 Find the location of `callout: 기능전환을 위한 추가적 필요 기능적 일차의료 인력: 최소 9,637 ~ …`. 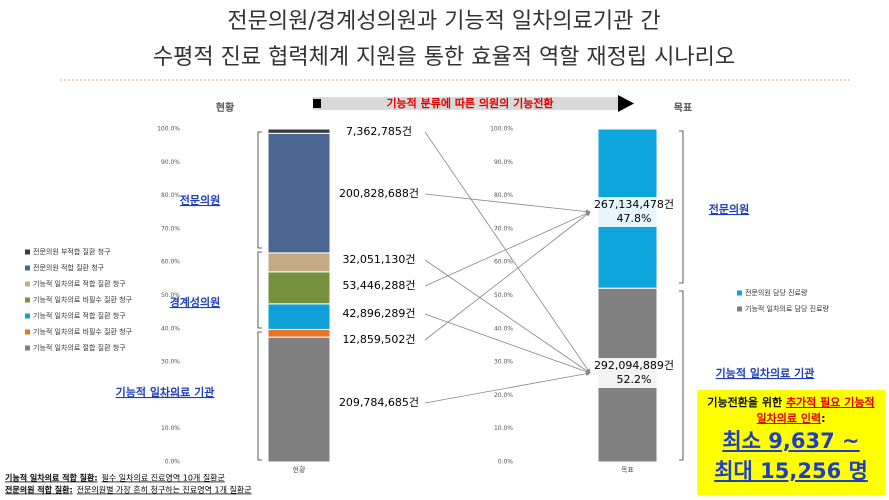

callout: 기능전환을 위한 추가적 필요 기능적 일차의료 인력: 최소 9,637 ~ … is located at coordinates (791, 442).